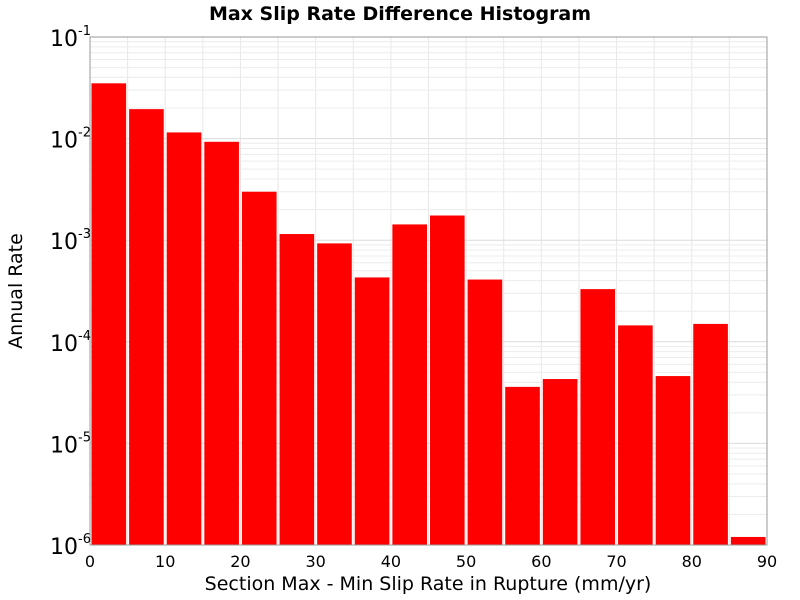 This screenshot has width=800, height=600. Describe the element at coordinates (70, 38) in the screenshot. I see `y-tick-label: 10⁻¹` at that location.